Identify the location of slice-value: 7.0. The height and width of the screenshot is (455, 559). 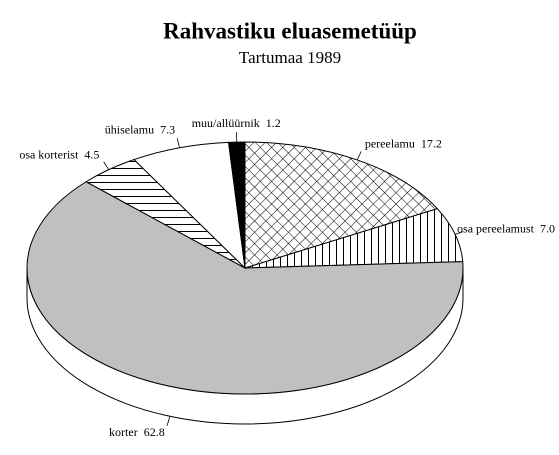
(547, 228).